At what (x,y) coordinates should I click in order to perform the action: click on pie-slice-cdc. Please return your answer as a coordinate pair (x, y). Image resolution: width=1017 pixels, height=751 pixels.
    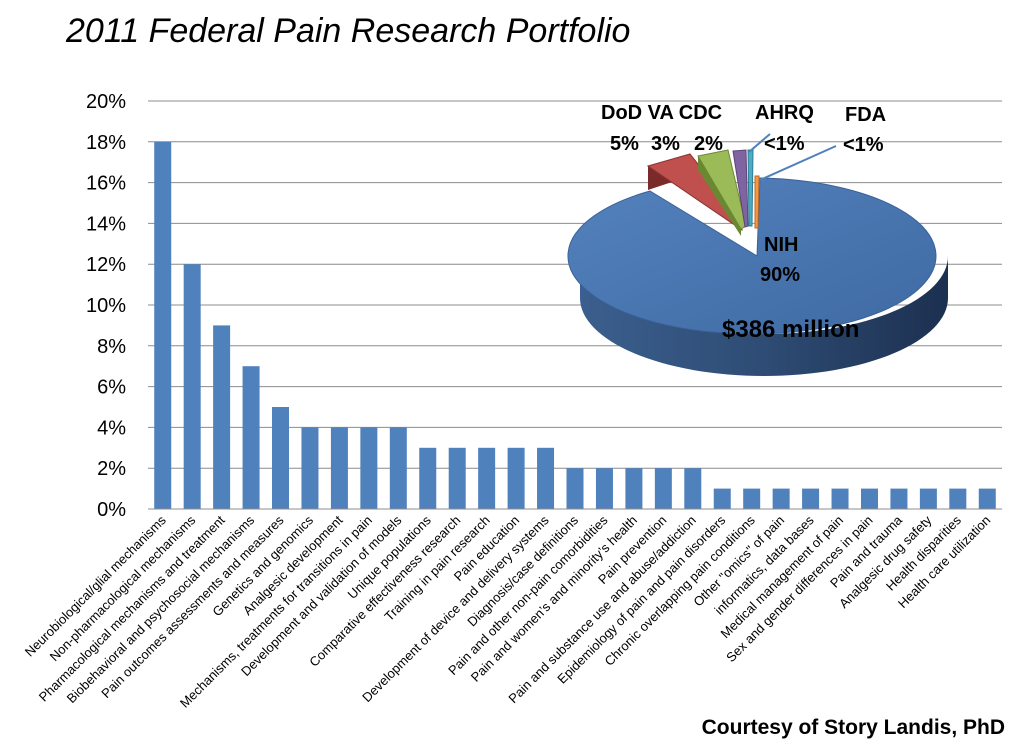
    Looking at the image, I should click on (740, 188).